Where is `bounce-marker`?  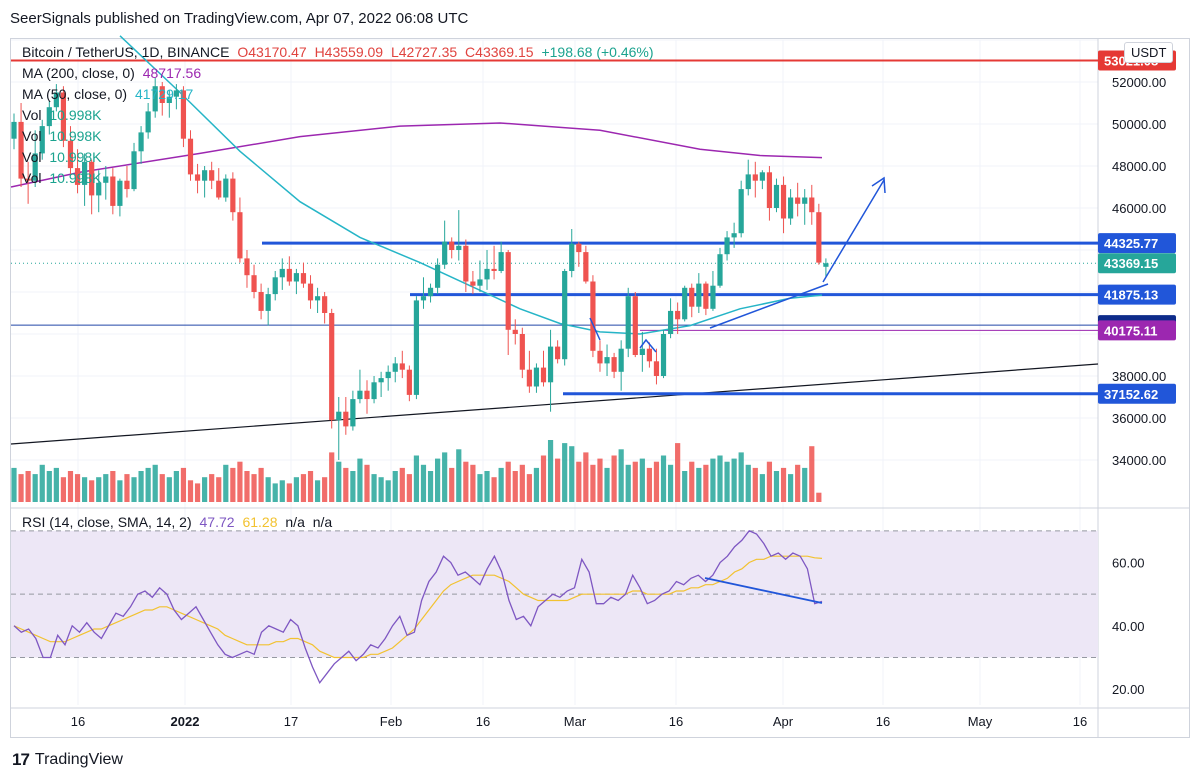
bounce-marker is located at coordinates (623, 335).